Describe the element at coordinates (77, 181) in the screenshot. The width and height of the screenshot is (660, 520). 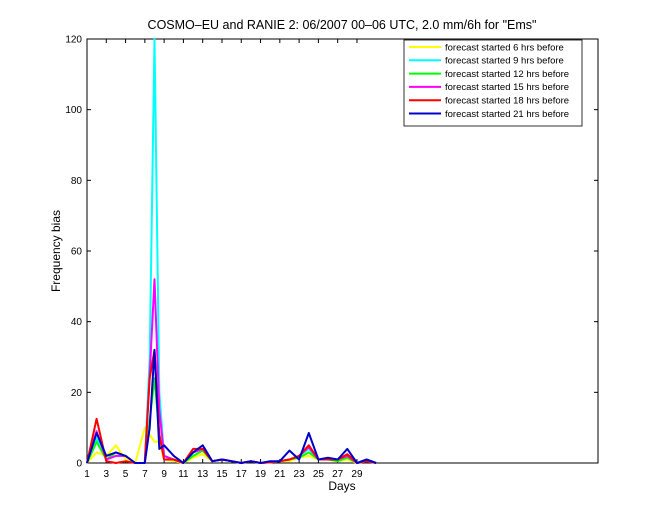
I see `y-tick-label: 80` at that location.